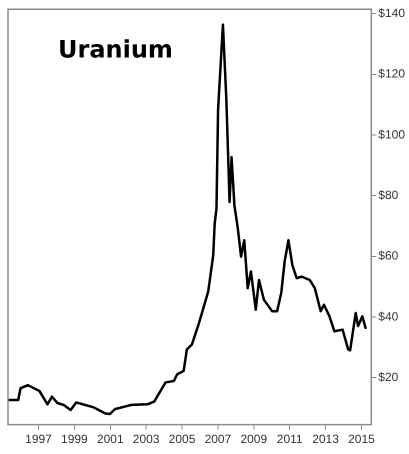 Image resolution: width=409 pixels, height=454 pixels. What do you see at coordinates (110, 439) in the screenshot?
I see `x-tick-label: 2001` at bounding box center [110, 439].